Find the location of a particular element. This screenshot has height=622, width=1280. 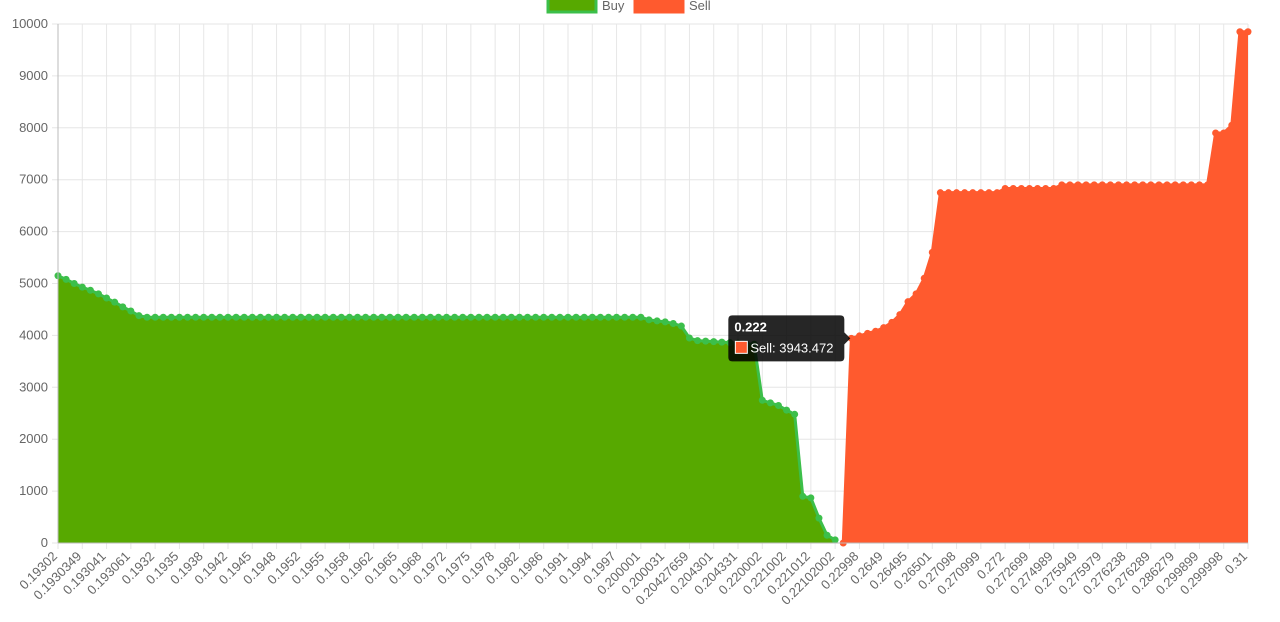

tooltip: 0.222 Sell: 3943.472 is located at coordinates (789, 338).